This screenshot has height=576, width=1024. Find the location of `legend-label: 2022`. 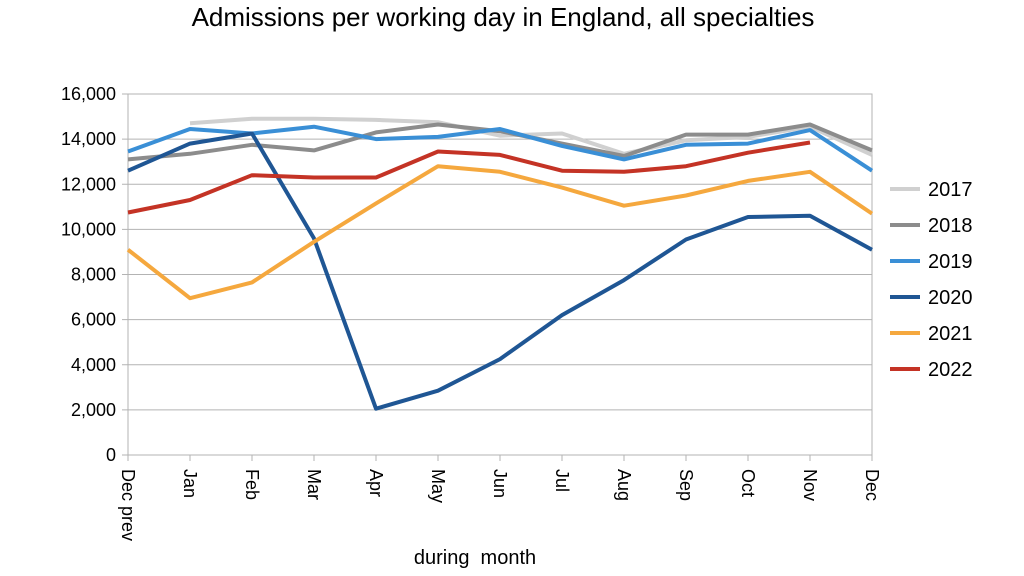

legend-label: 2022 is located at coordinates (950, 370).